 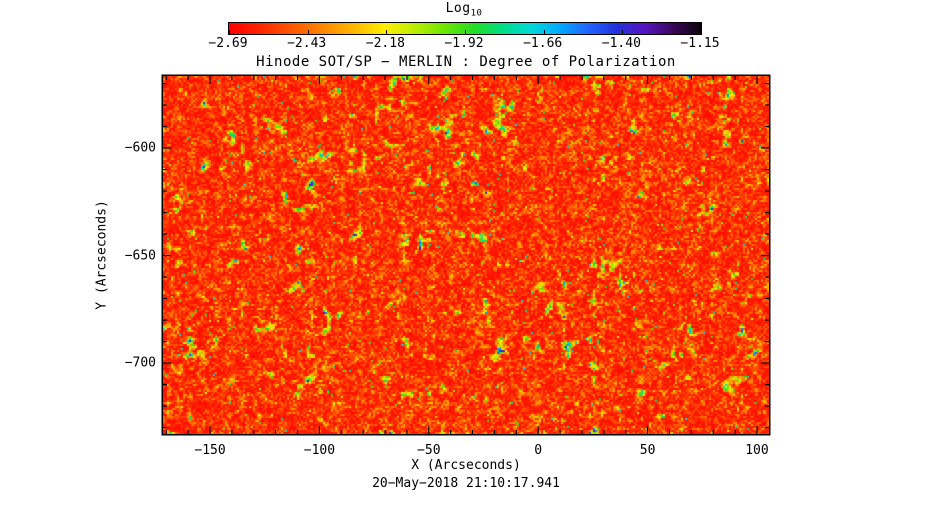 What do you see at coordinates (140, 148) in the screenshot?
I see `y-tick-label: −600` at bounding box center [140, 148].